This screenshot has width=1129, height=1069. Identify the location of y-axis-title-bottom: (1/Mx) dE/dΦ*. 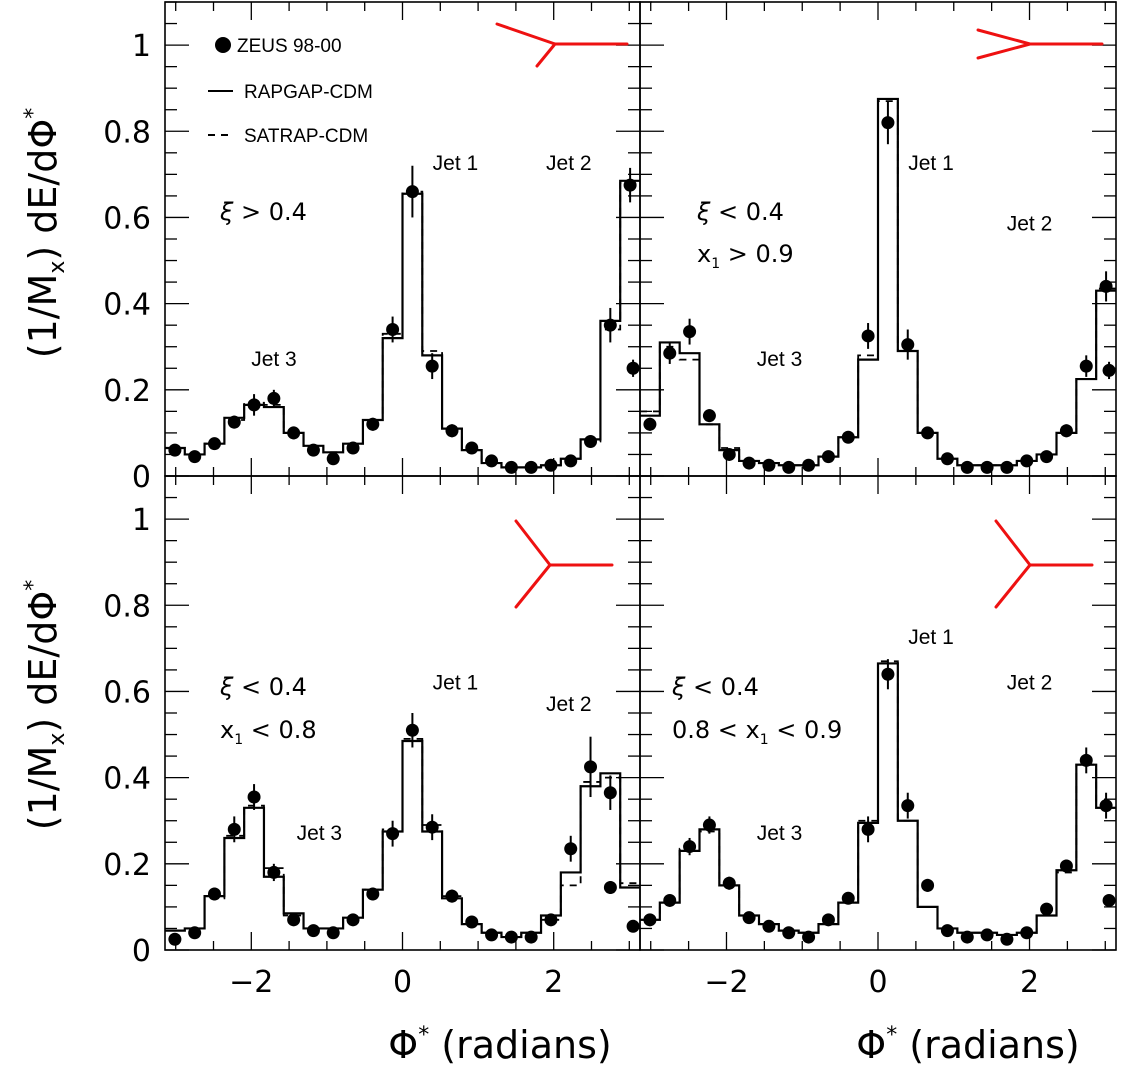
(45, 705).